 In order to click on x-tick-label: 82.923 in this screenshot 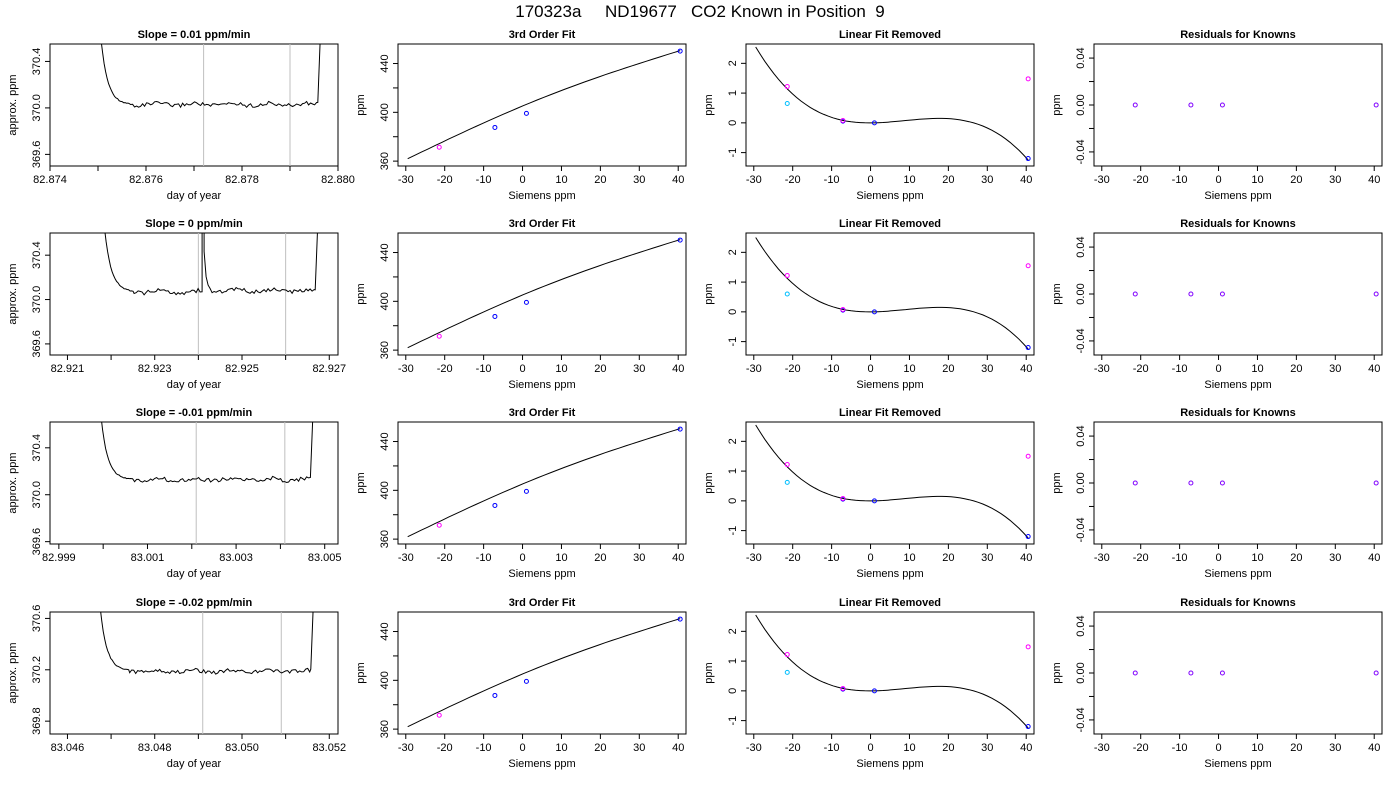, I will do `click(155, 369)`.